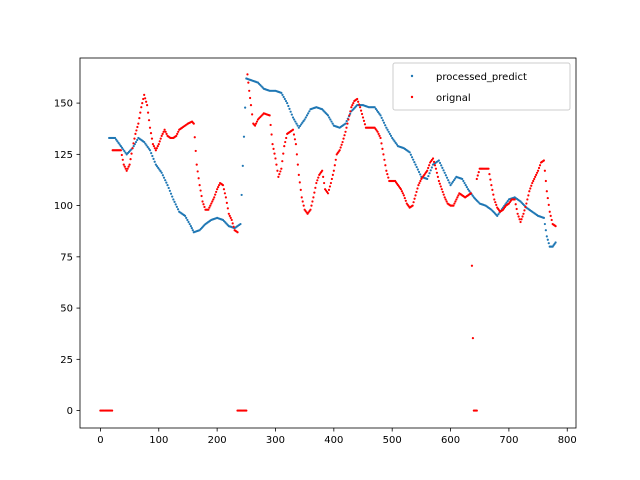  What do you see at coordinates (66, 360) in the screenshot?
I see `y-tick-label: 25` at bounding box center [66, 360].